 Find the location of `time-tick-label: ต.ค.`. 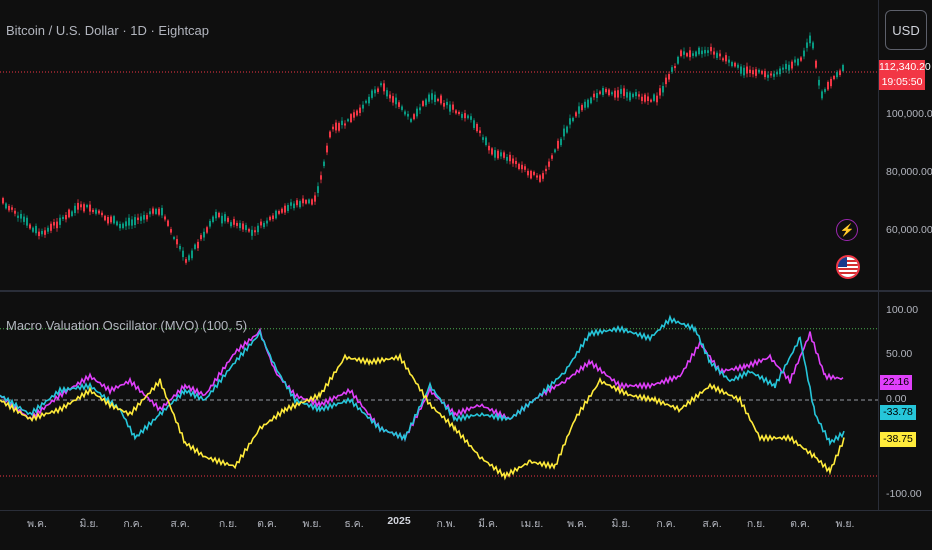

time-tick-label: ต.ค. is located at coordinates (267, 524).